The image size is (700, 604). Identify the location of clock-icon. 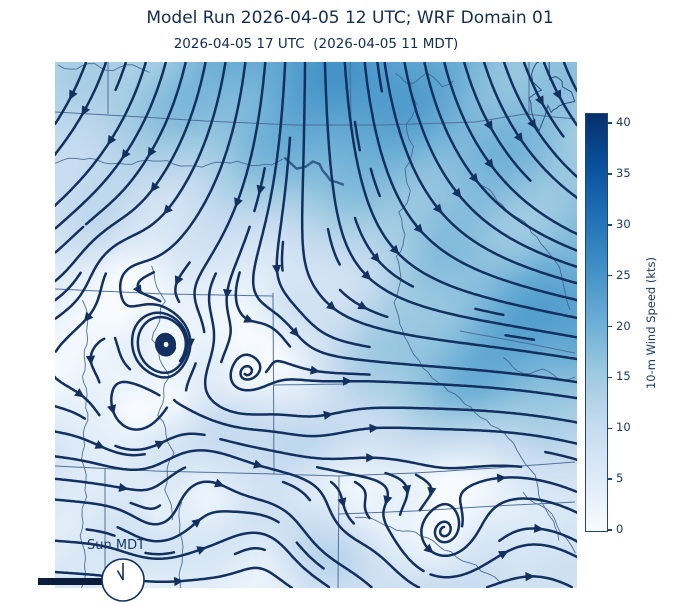
(123, 580).